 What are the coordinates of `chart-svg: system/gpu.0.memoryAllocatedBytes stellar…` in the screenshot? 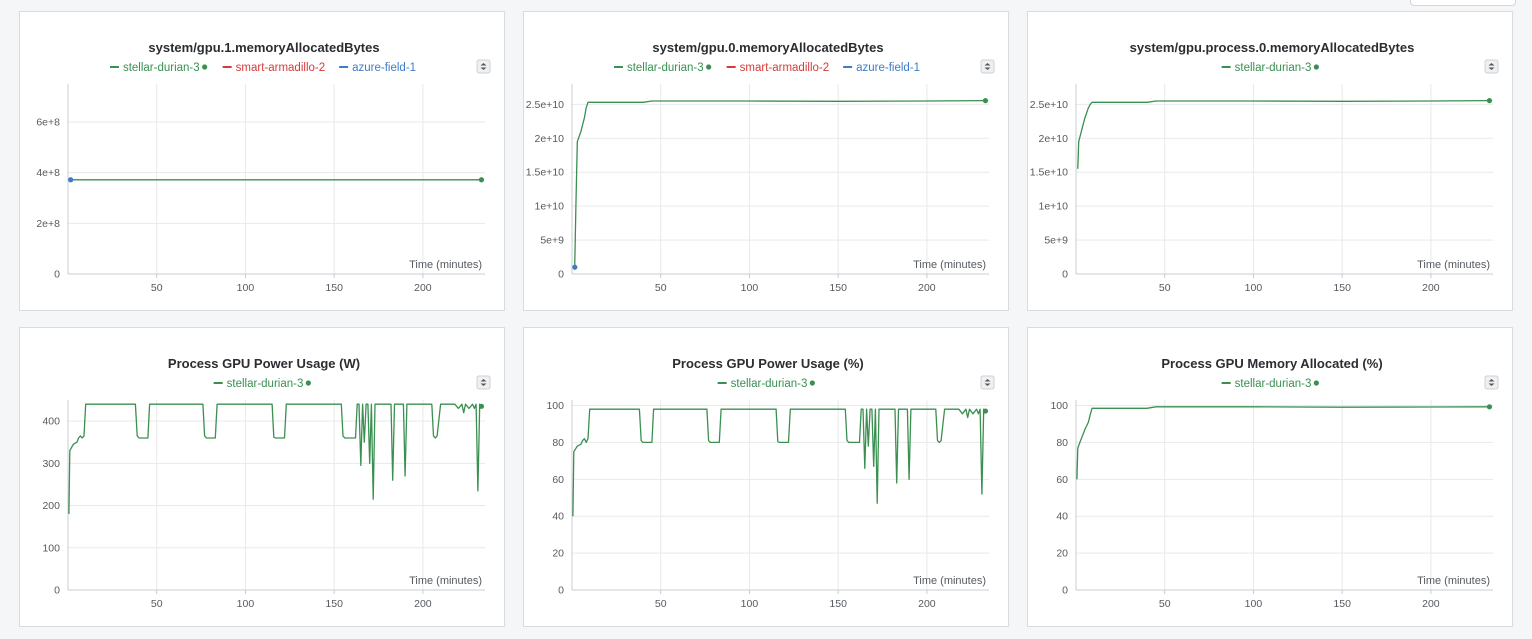 It's located at (760, 167).